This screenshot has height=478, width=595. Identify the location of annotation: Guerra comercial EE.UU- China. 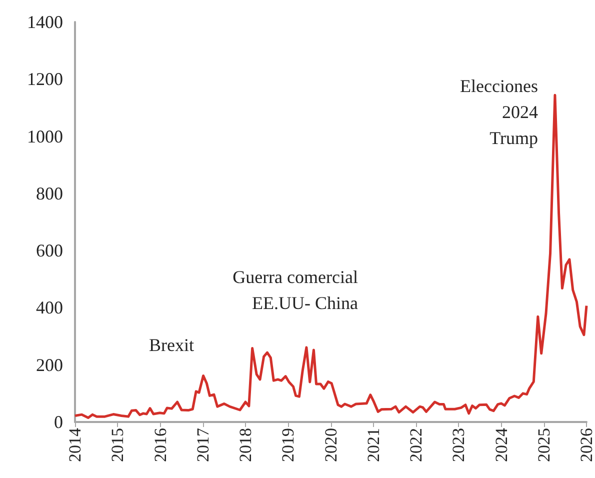
(295, 290).